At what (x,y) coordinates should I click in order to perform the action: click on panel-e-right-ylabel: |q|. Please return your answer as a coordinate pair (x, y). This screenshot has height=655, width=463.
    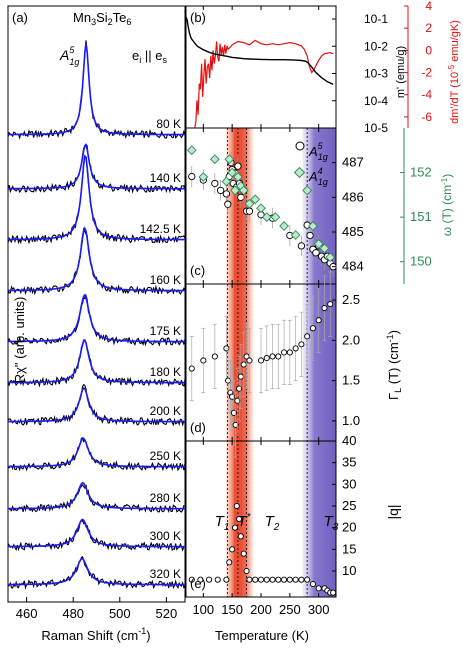
    Looking at the image, I should click on (393, 511).